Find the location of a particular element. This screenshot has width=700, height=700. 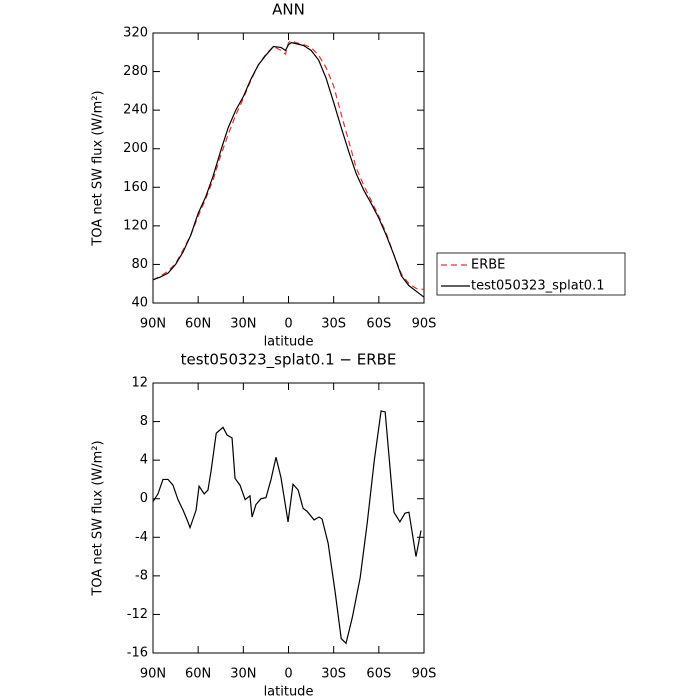

y-tick-label: 12 is located at coordinates (139, 383).